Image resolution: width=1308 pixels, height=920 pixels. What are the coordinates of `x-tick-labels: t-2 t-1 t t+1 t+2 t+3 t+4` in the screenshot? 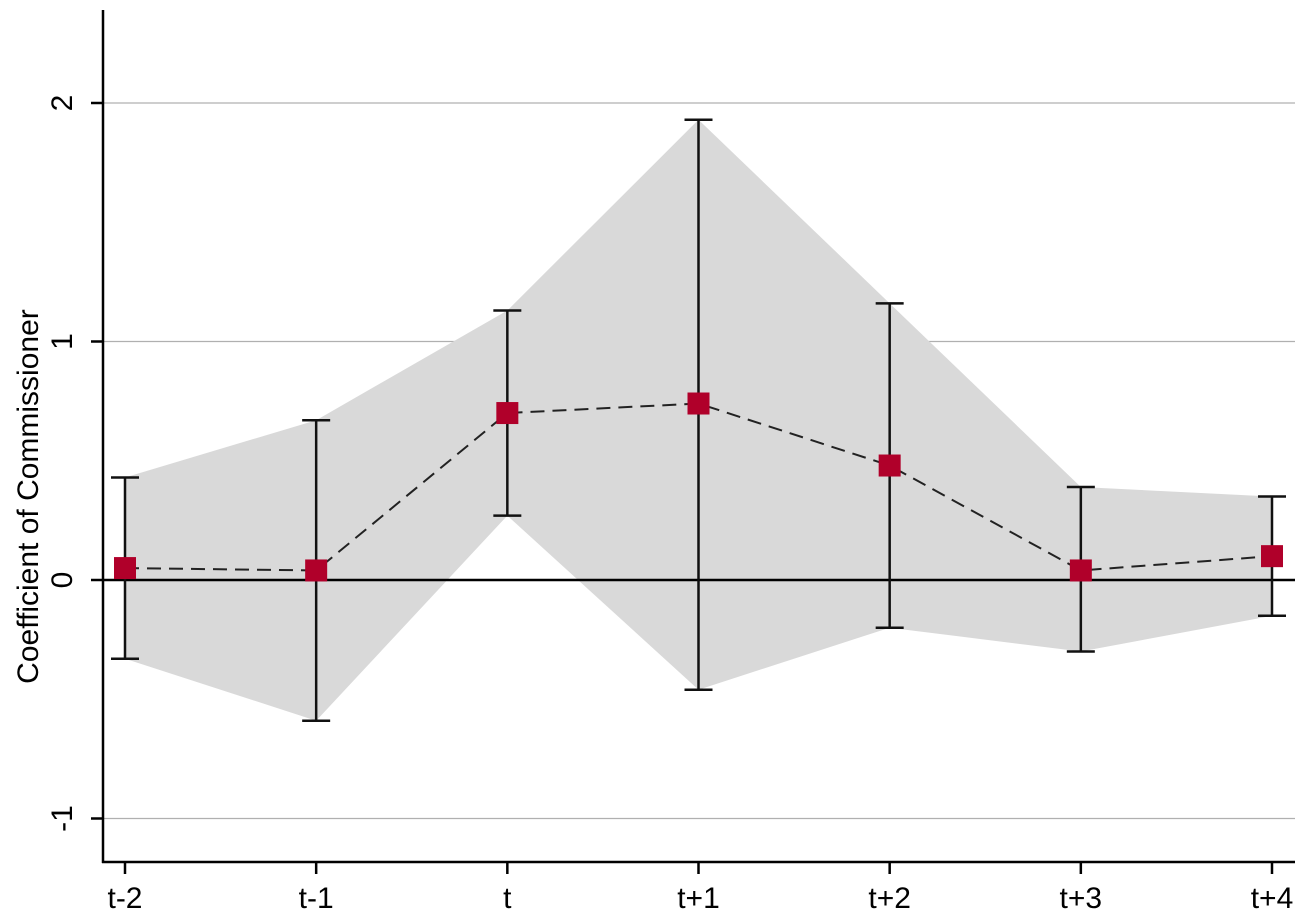 It's located at (700, 888).